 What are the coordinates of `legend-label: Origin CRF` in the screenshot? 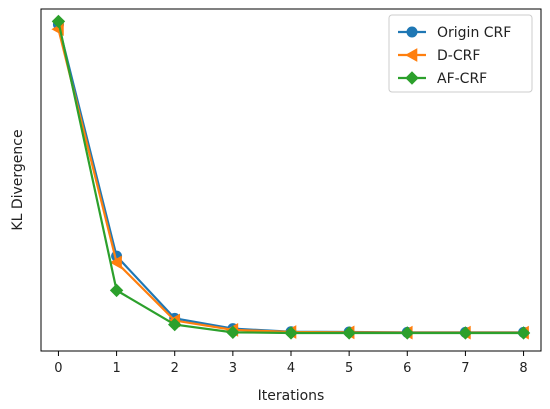 It's located at (474, 33).